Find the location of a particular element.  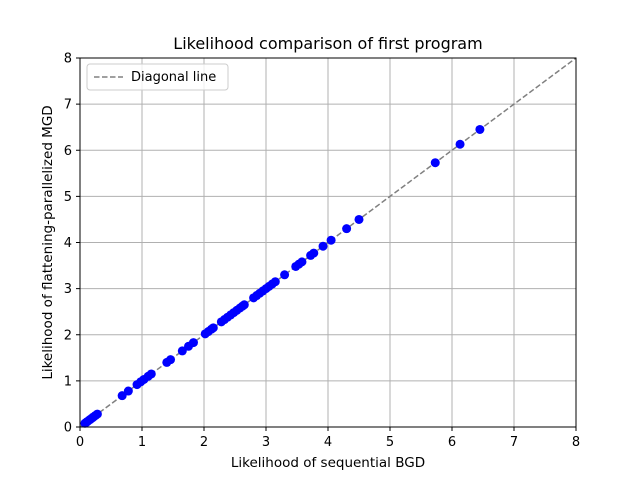

legend: Diagonal line is located at coordinates (157, 77).